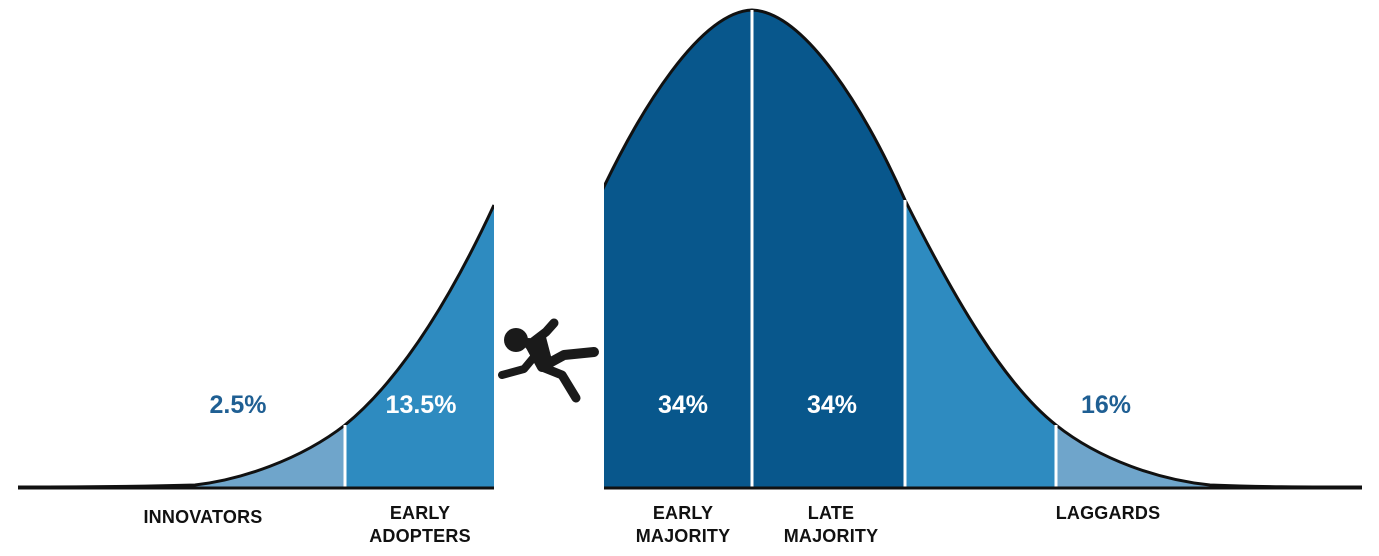 The image size is (1379, 556). I want to click on early-adopters-percent: 13.5%, so click(421, 405).